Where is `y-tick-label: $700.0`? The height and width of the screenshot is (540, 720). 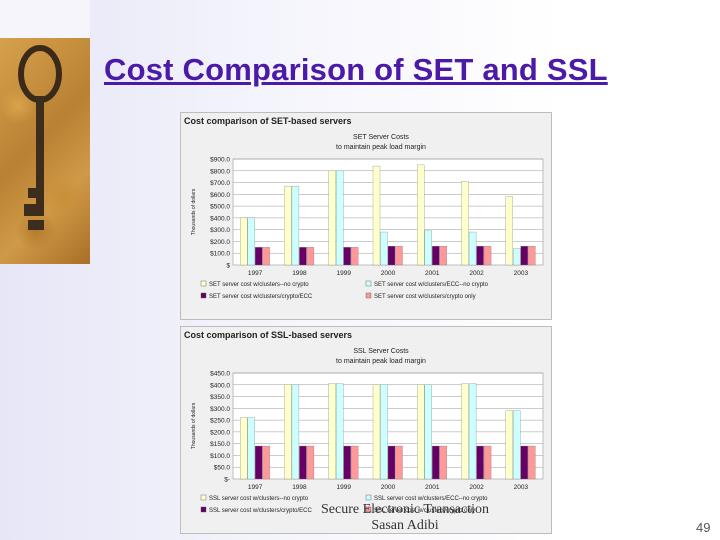
y-tick-label: $700.0 is located at coordinates (220, 183).